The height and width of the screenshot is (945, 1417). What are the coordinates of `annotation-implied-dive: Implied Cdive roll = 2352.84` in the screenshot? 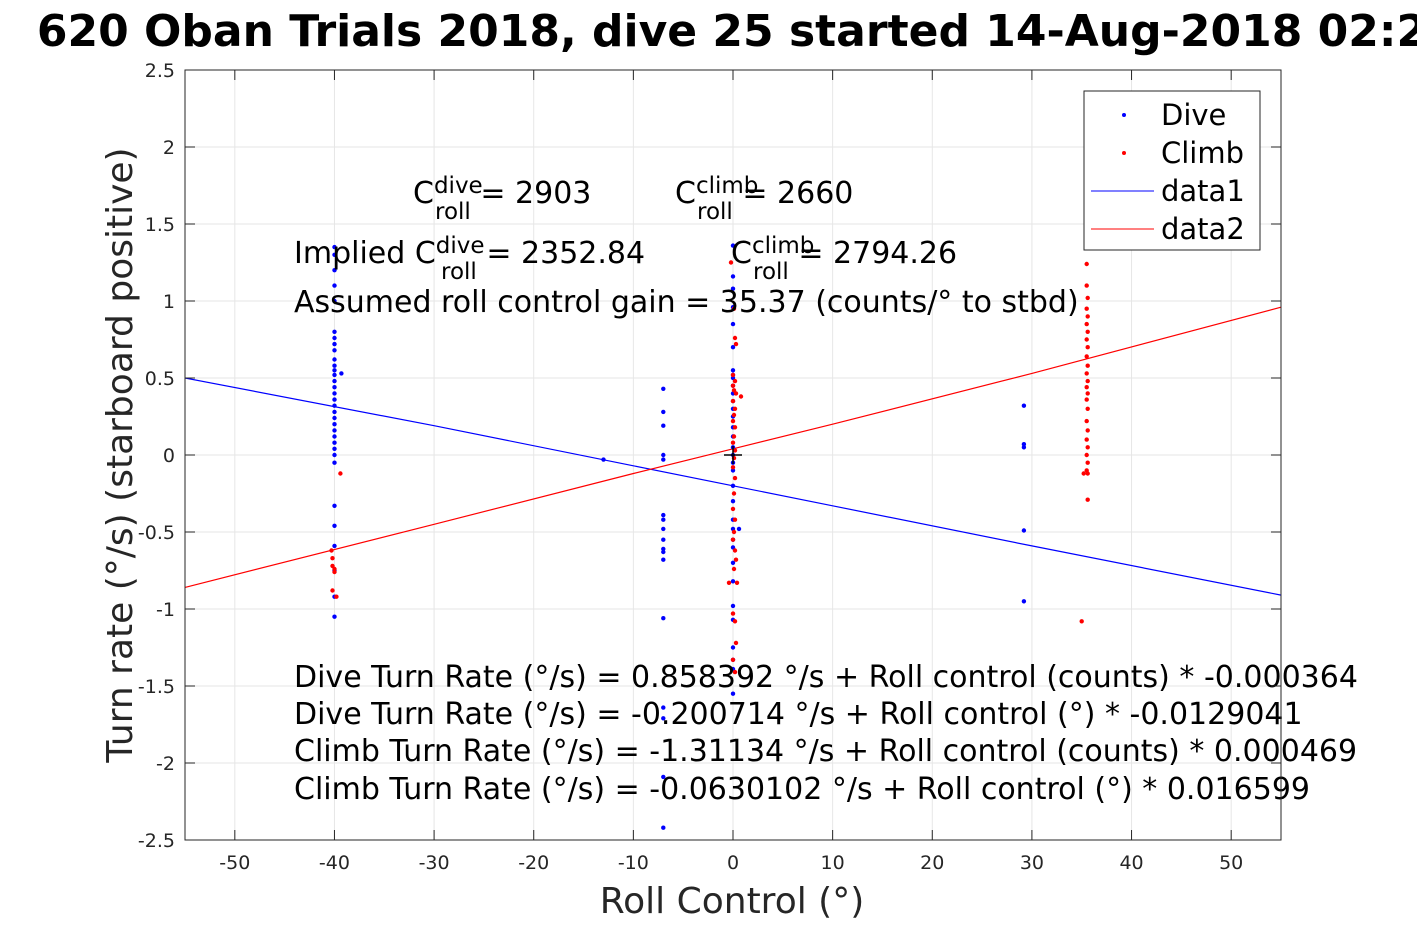 It's located at (469, 259).